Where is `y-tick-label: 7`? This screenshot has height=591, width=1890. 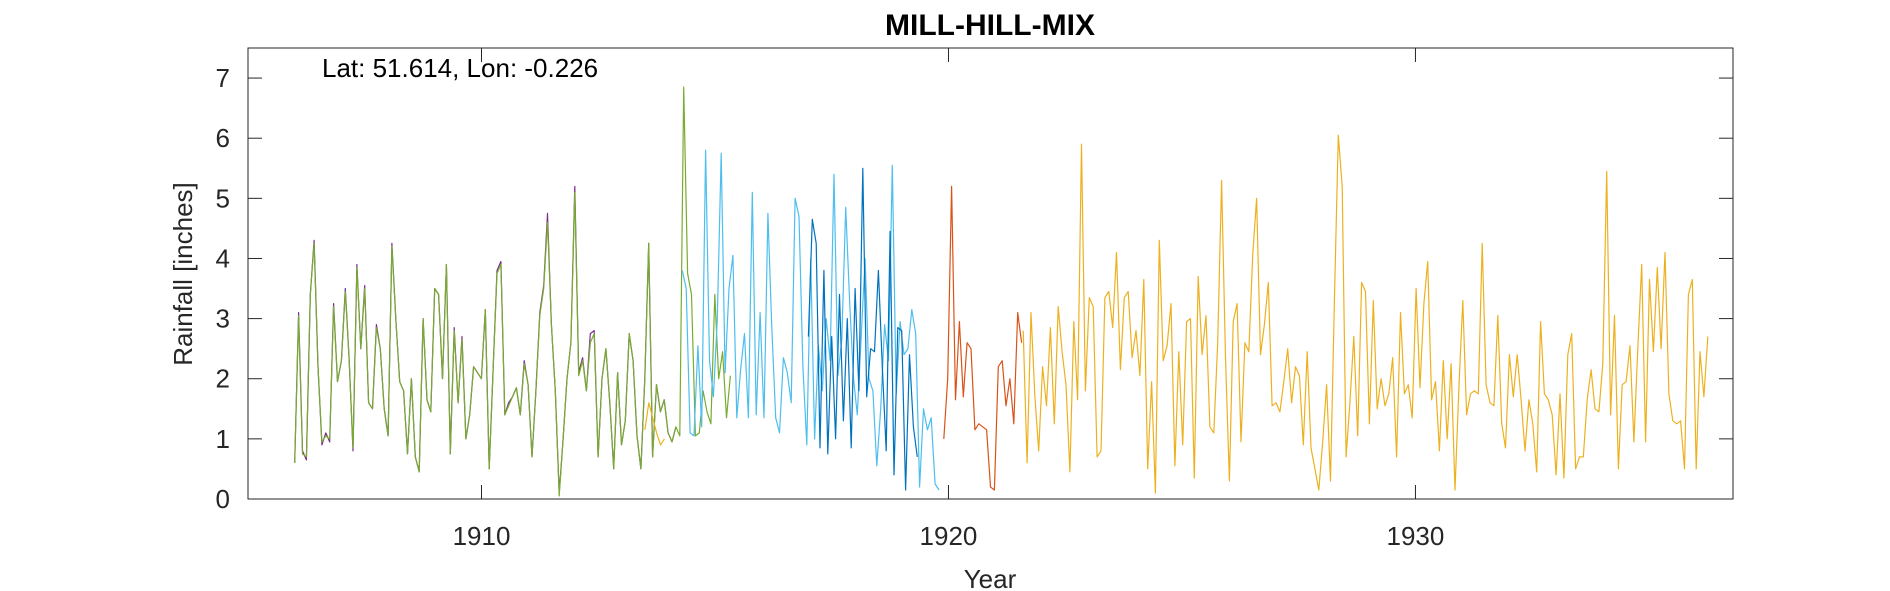
y-tick-label: 7 is located at coordinates (223, 78).